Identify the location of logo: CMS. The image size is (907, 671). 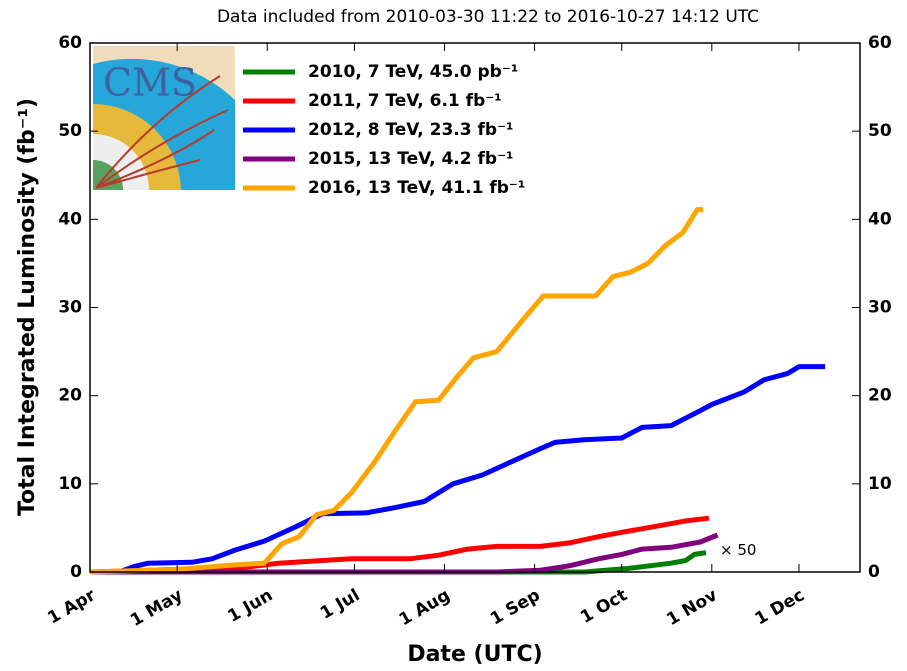
(164, 118).